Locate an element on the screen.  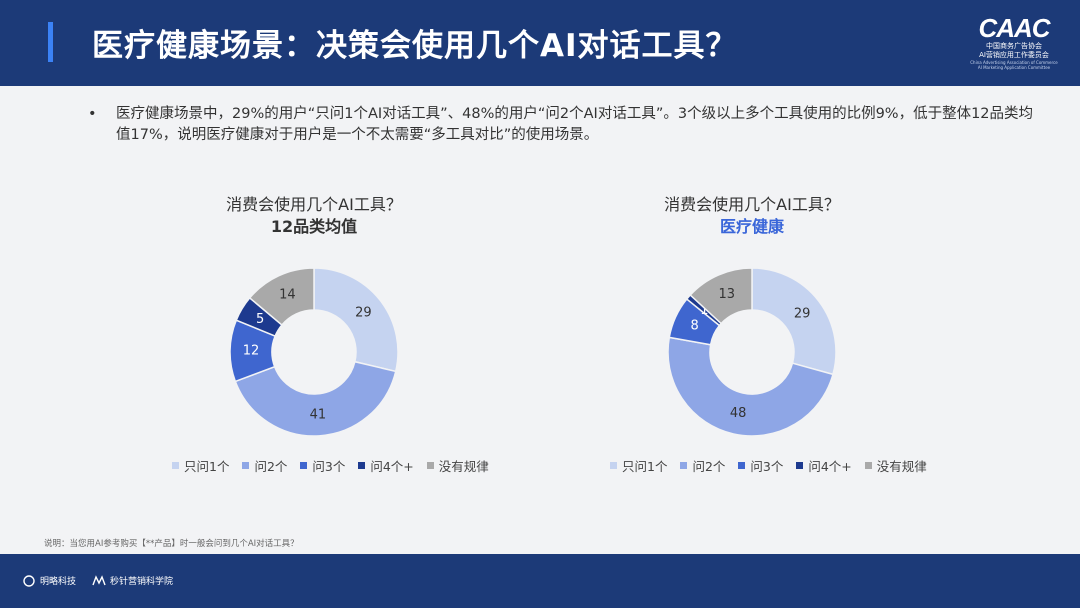
chart-2-title-block: 消费会使用几个AI工具？ 医疗健康 is located at coordinates (752, 216).